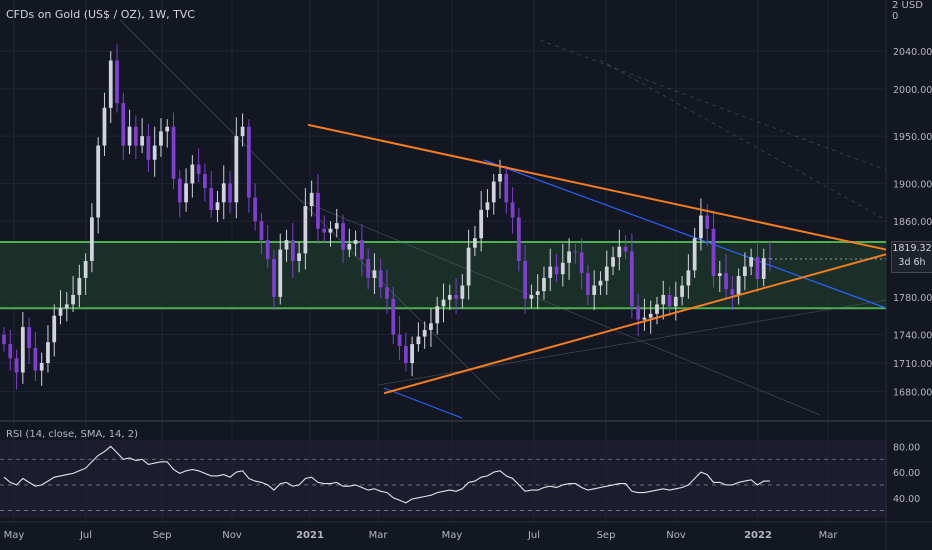  What do you see at coordinates (743, 140) in the screenshot?
I see `fib-fan-line` at bounding box center [743, 140].